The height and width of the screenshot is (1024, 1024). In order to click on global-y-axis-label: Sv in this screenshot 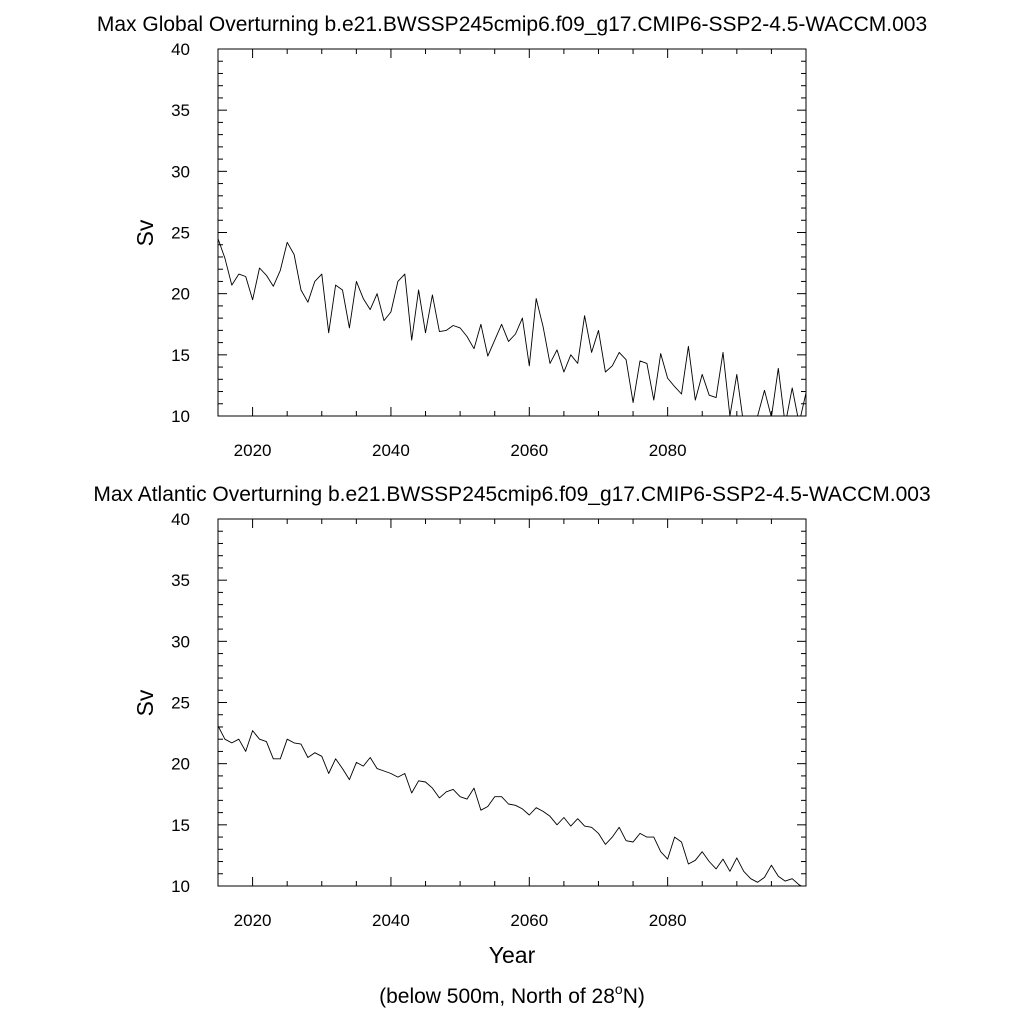, I will do `click(145, 232)`.